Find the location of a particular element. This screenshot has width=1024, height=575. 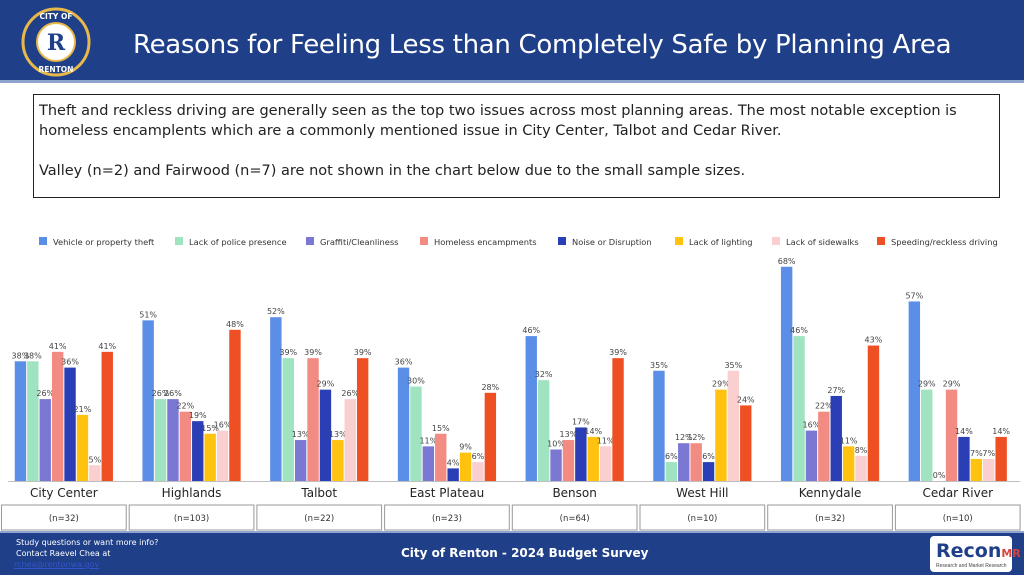

category-label: East Plateau is located at coordinates (447, 493).